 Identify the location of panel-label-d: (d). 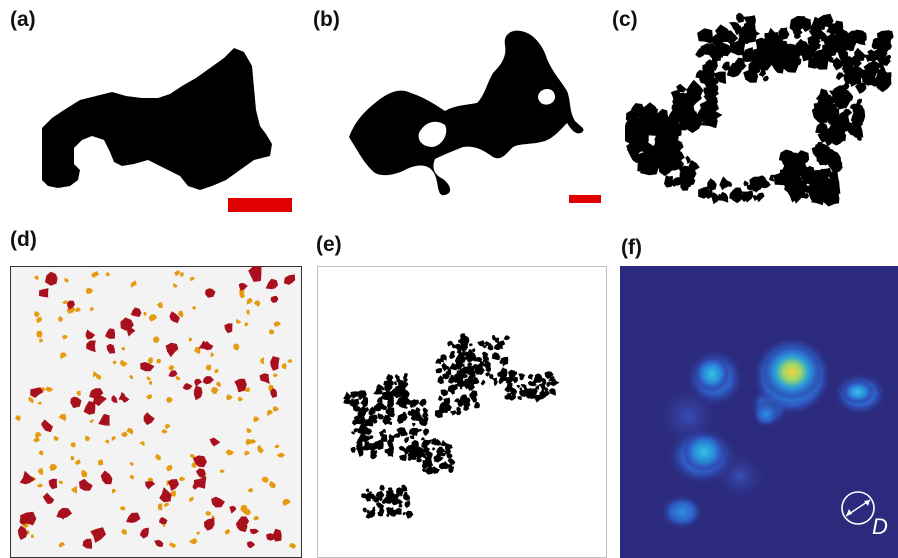
(23, 239).